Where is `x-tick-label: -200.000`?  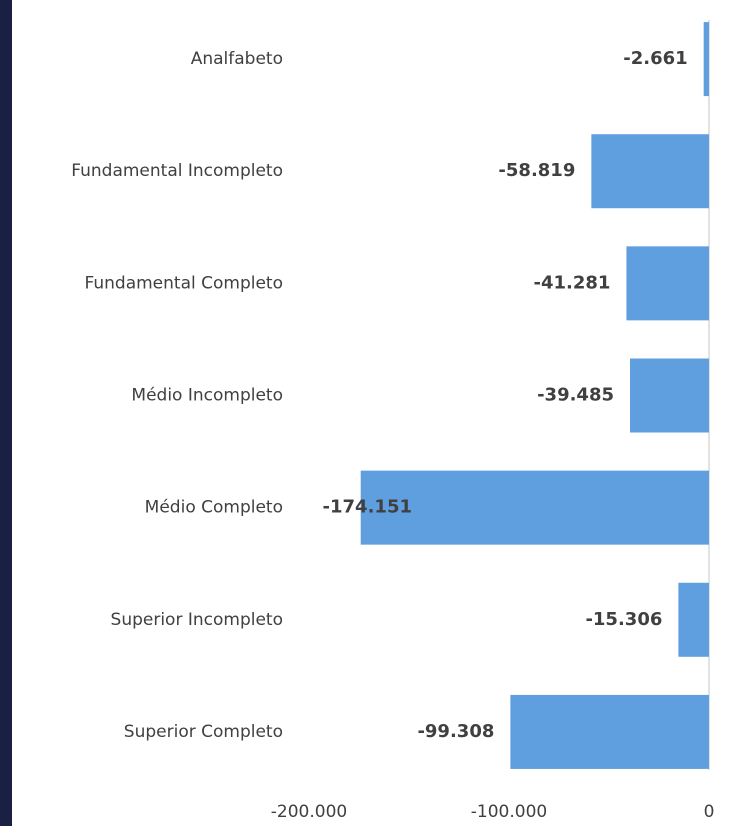
x-tick-label: -200.000 is located at coordinates (309, 812).